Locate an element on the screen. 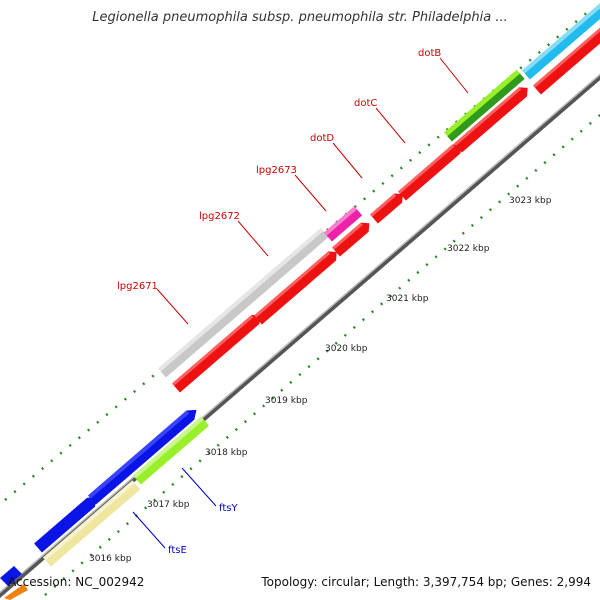 This screenshot has height=600, width=600. scale-label-3017: 3017 kbp is located at coordinates (168, 505).